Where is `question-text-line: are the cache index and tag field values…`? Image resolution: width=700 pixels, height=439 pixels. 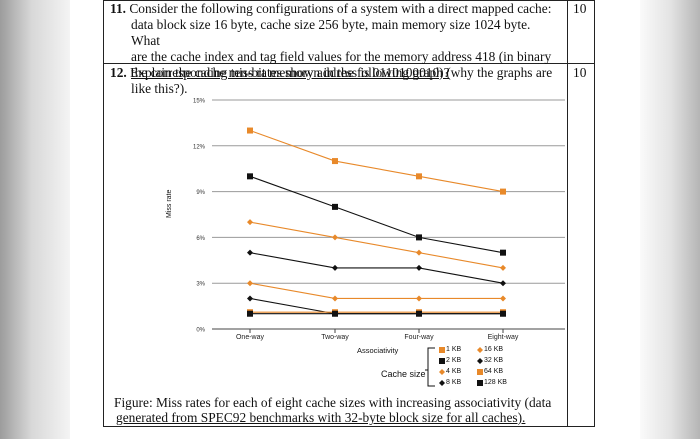
question-text-line: are the cache index and tag field values… is located at coordinates (341, 56).